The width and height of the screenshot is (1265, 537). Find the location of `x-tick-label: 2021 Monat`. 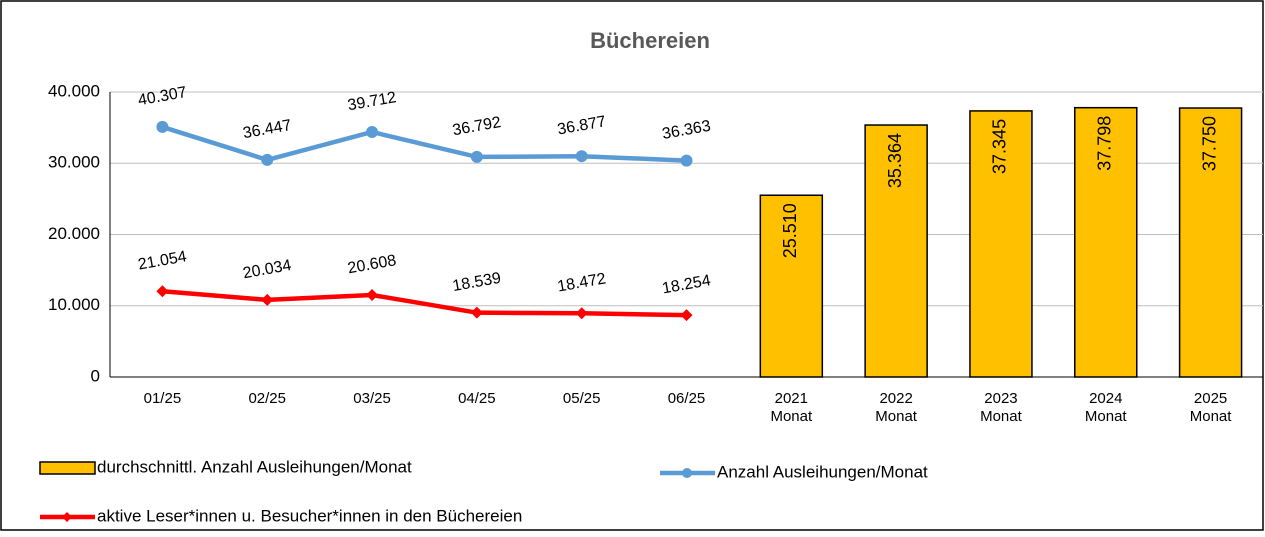

x-tick-label: 2021 Monat is located at coordinates (791, 407).